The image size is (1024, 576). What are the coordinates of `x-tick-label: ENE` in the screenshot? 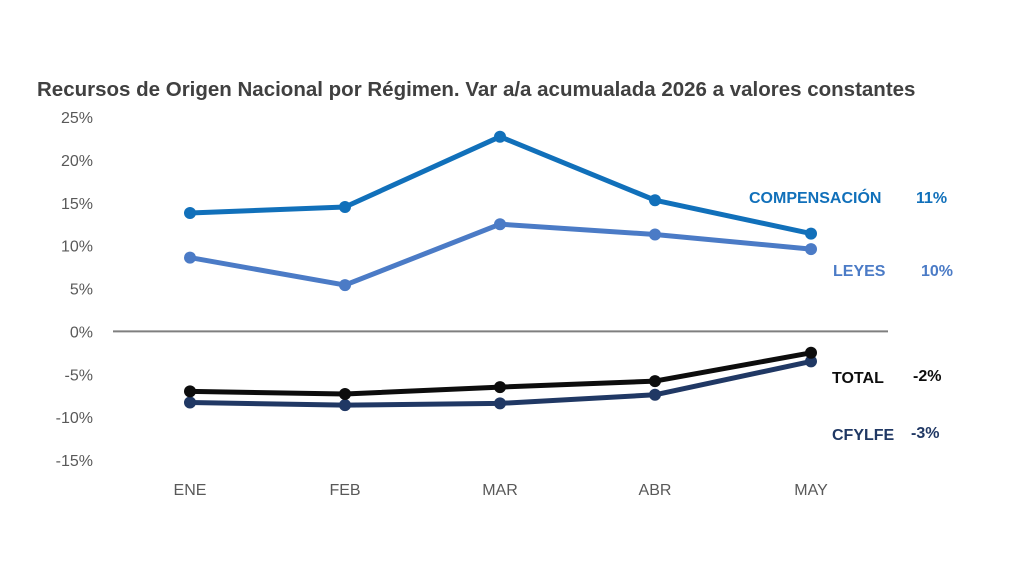 It's located at (190, 490).